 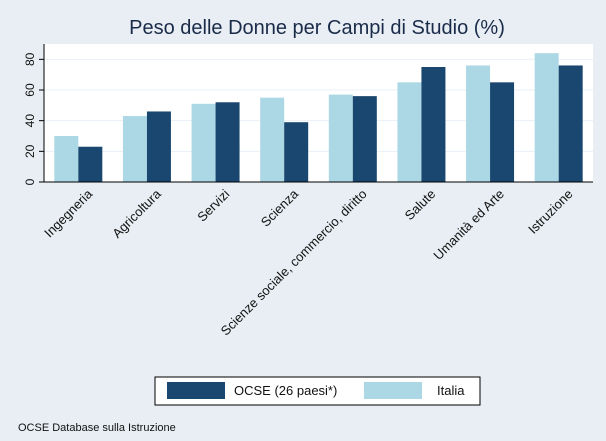 I want to click on y-tick-label-80: 80, so click(x=30, y=59).